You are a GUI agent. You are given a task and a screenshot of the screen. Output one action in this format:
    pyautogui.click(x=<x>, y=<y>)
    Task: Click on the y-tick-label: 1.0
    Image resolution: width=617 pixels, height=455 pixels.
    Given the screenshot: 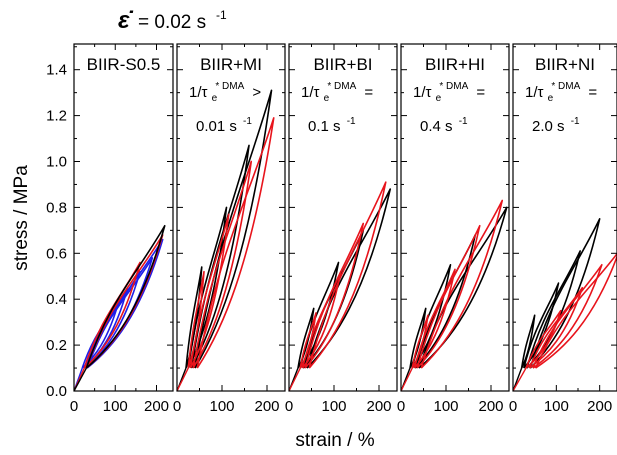 What is the action you would take?
    pyautogui.click(x=56, y=162)
    